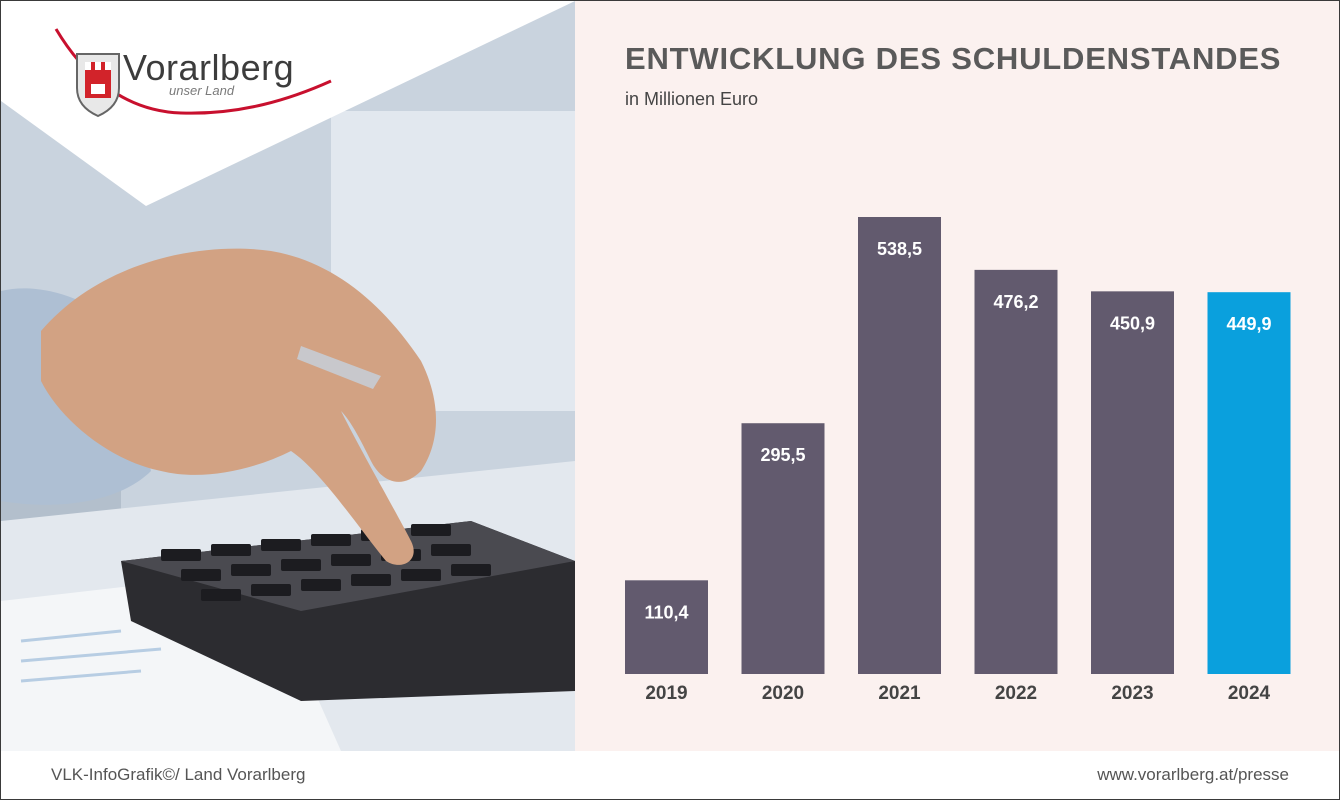 Image resolution: width=1340 pixels, height=800 pixels. Describe the element at coordinates (783, 548) in the screenshot. I see `bar-2020` at that location.